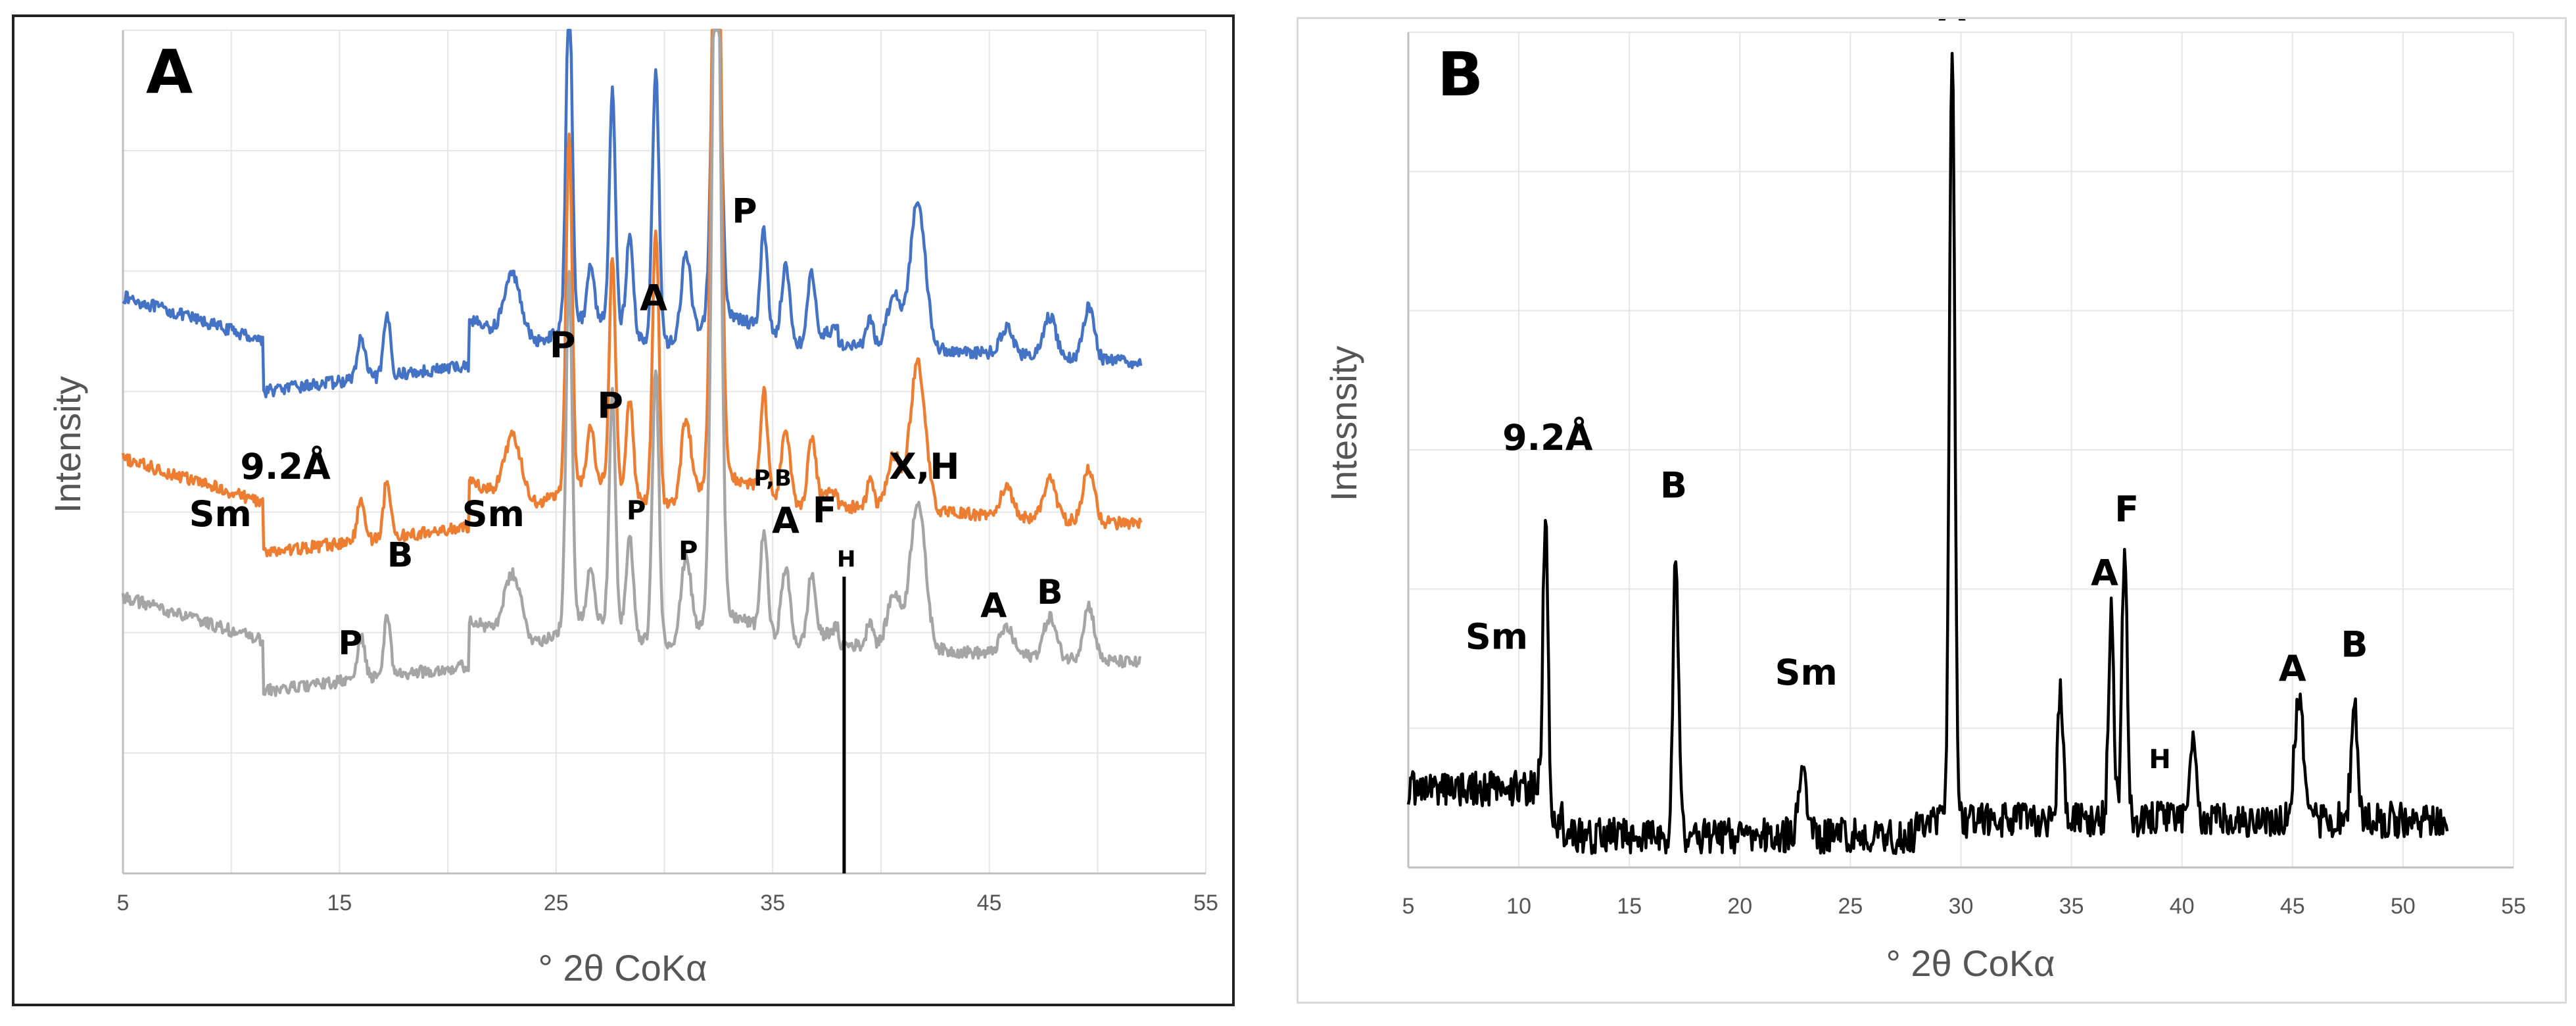 This screenshot has width=2576, height=1026. What do you see at coordinates (773, 478) in the screenshot?
I see `peak-annotation: P,B` at bounding box center [773, 478].